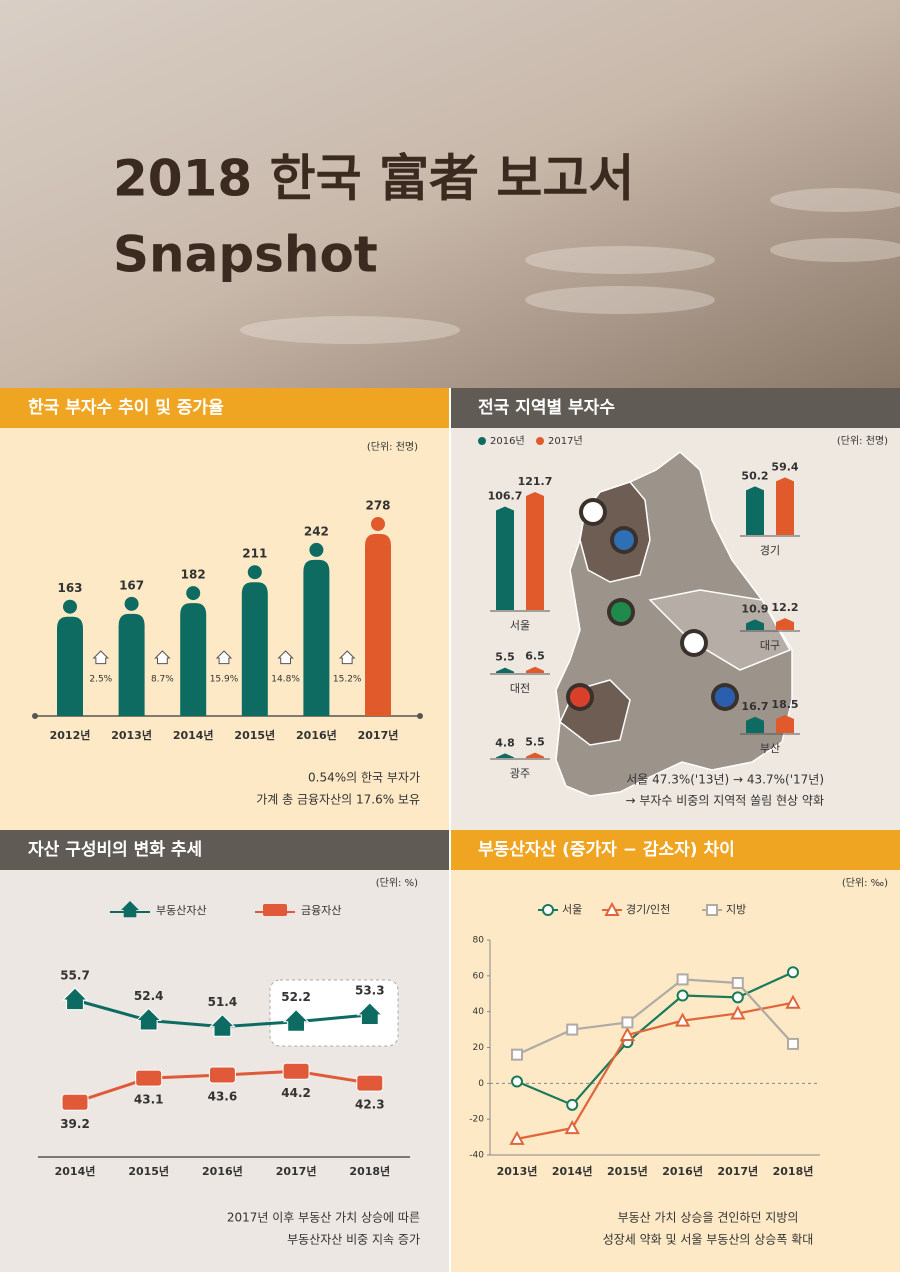 Image resolution: width=900 pixels, height=1272 pixels. What do you see at coordinates (648, 909) in the screenshot?
I see `legend-label: 경기/인천` at bounding box center [648, 909].